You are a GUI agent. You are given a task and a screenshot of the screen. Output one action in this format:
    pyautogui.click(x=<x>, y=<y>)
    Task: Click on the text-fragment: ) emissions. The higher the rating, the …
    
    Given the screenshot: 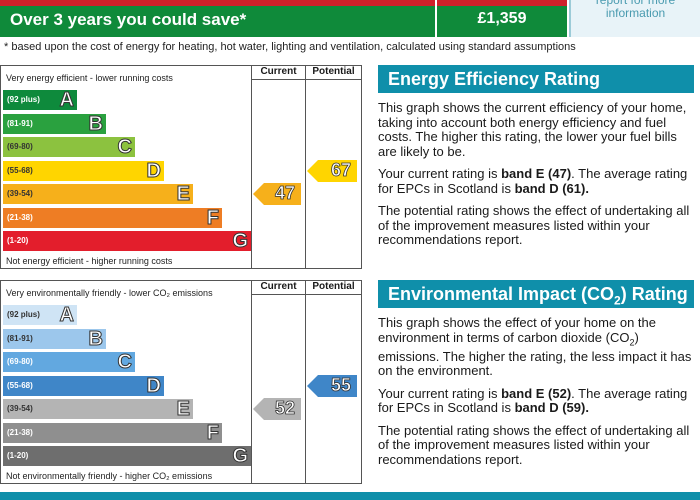 What is the action you would take?
    pyautogui.click(x=535, y=354)
    